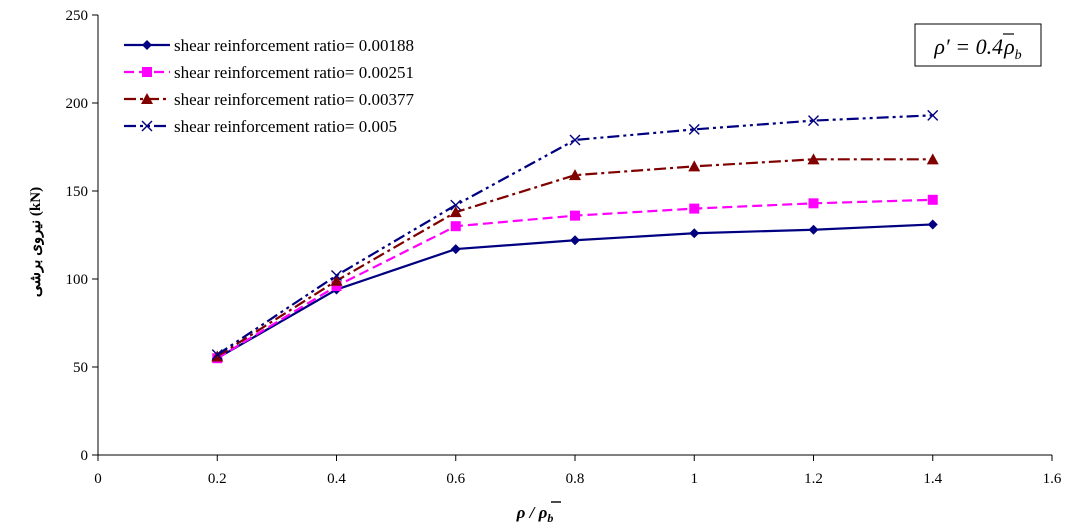  I want to click on y-tick-label: 250, so click(77, 16).